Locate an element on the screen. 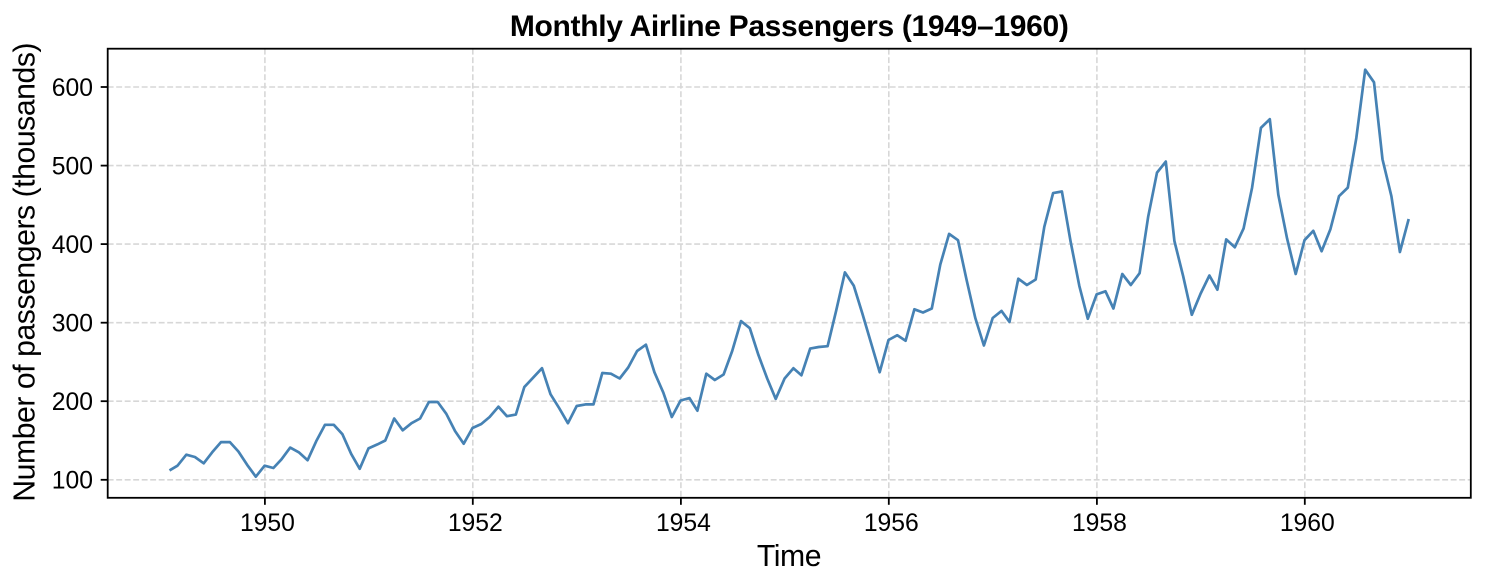  svg-text: 300 is located at coordinates (72, 324).